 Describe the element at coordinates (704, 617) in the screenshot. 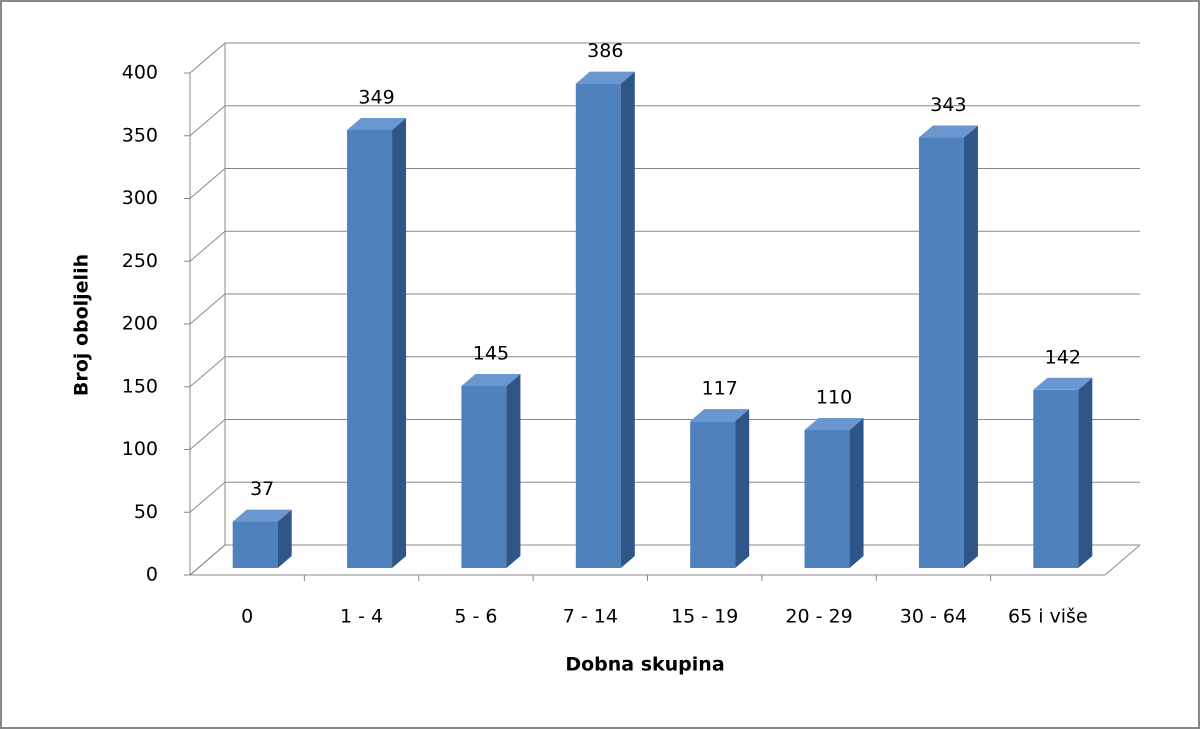

I see `x-tick-label: 15 - 19` at that location.